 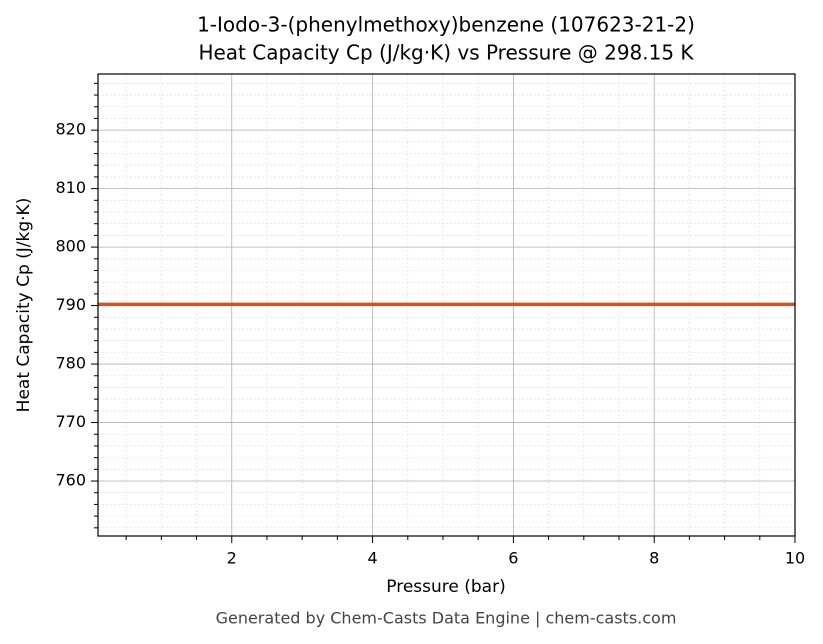 I want to click on y-tick-label: 800, so click(x=70, y=246).